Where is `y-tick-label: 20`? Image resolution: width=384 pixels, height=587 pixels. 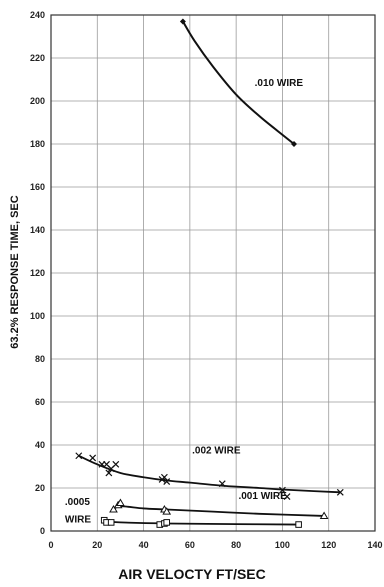
y-tick-label: 20 is located at coordinates (40, 488).